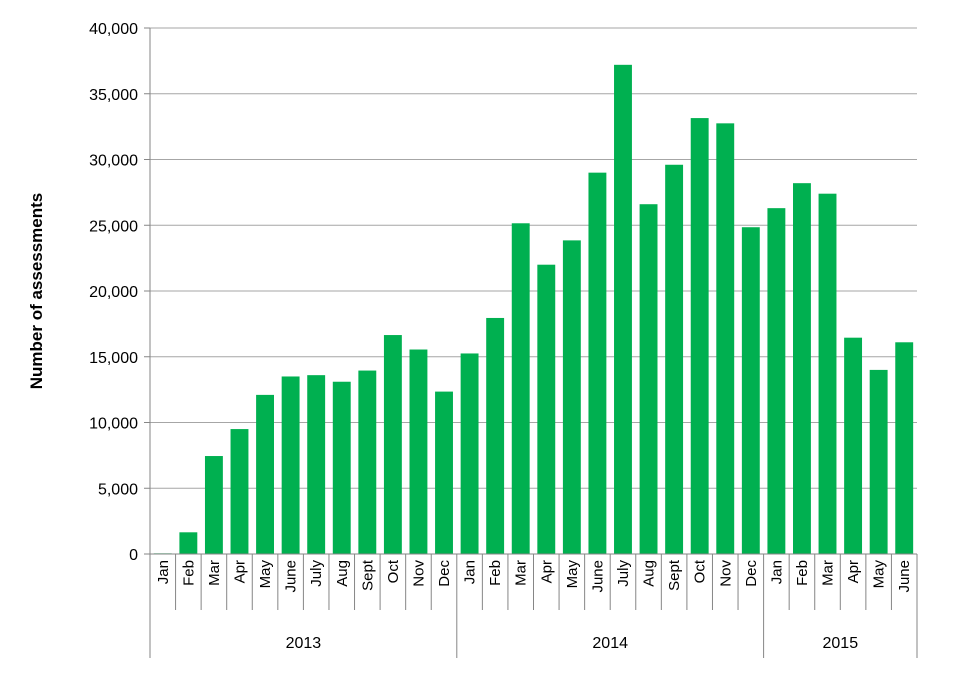 The width and height of the screenshot is (953, 679). I want to click on y-tick-label: 25,000, so click(113, 226).